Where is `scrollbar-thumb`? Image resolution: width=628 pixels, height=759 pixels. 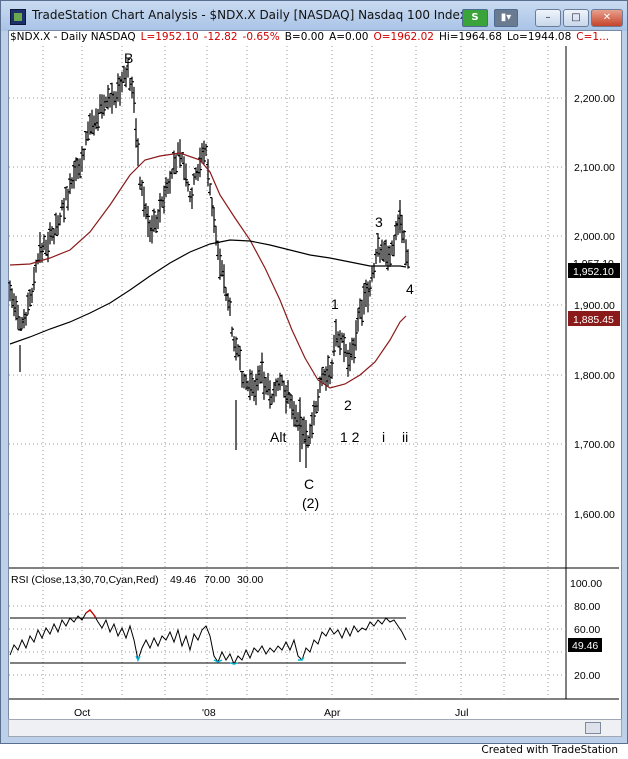
scrollbar-thumb is located at coordinates (593, 728).